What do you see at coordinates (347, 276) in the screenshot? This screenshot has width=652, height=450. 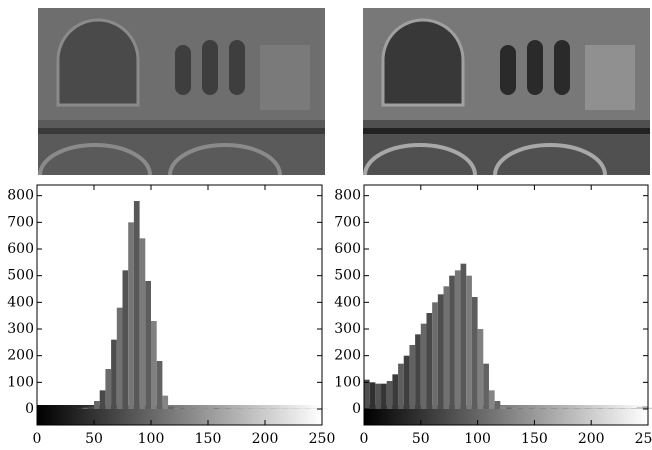 I see `y-tick-label: 500` at bounding box center [347, 276].